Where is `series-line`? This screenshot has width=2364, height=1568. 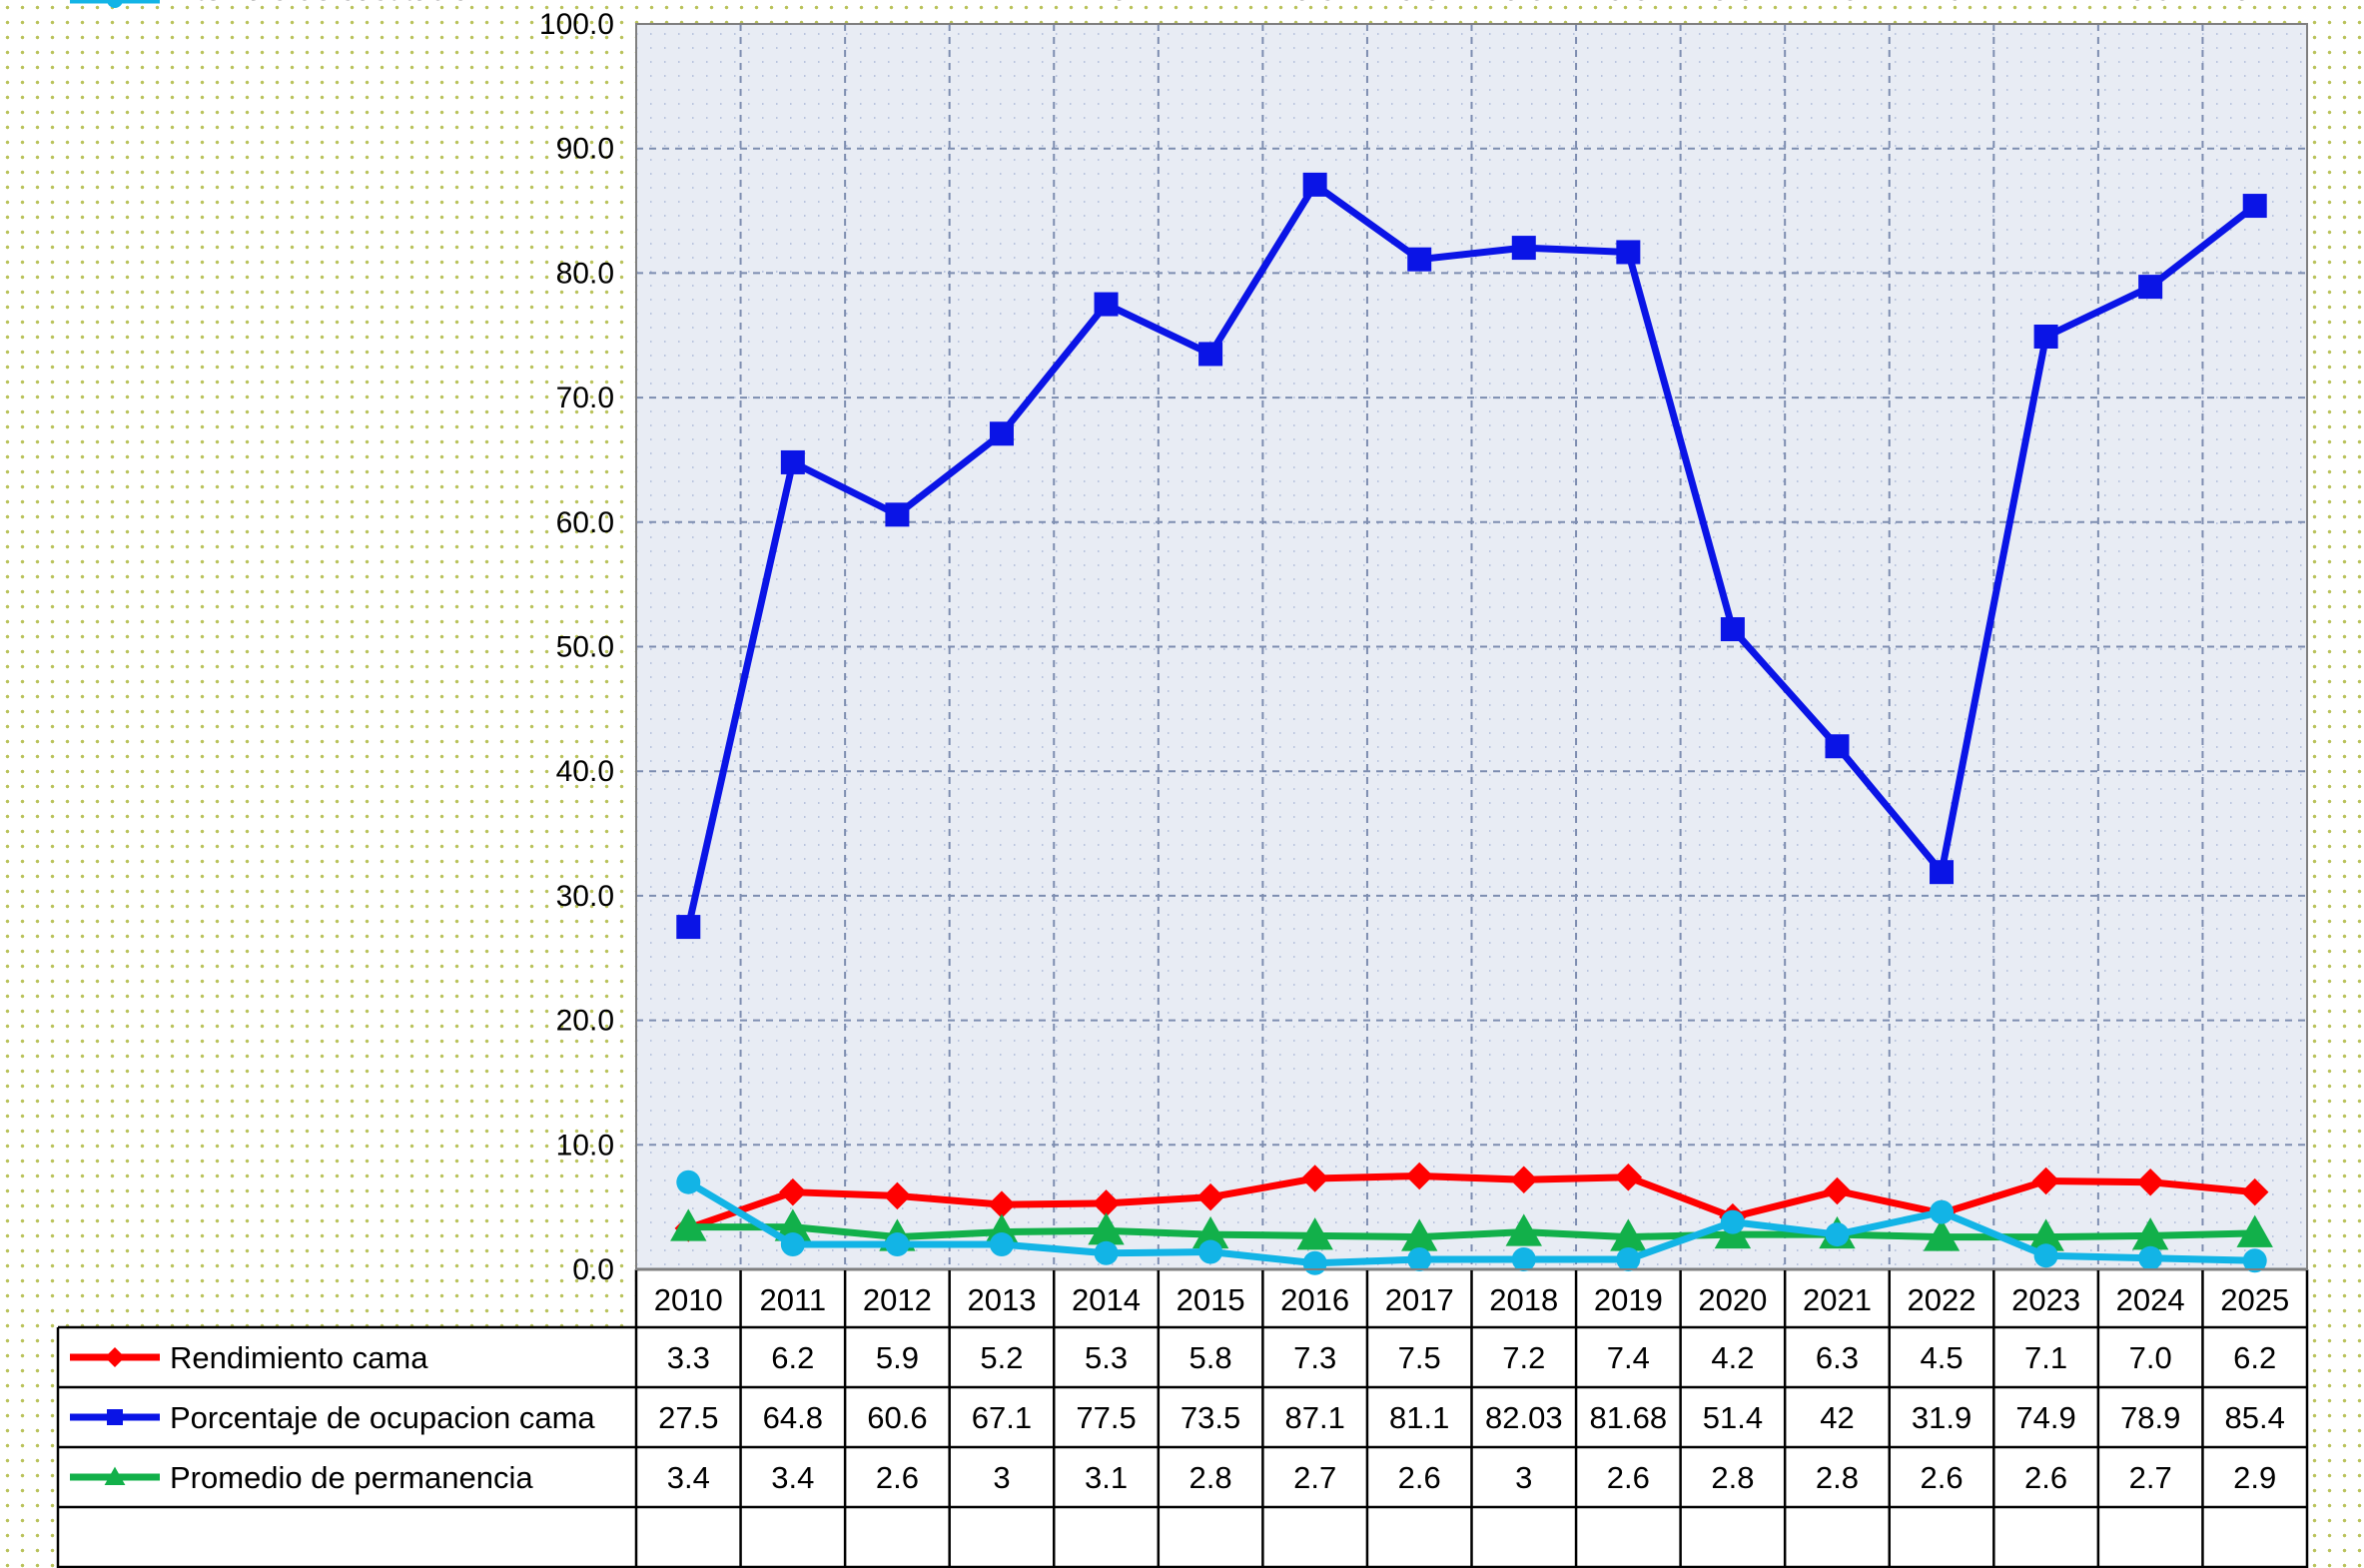 series-line is located at coordinates (1470, 1222).